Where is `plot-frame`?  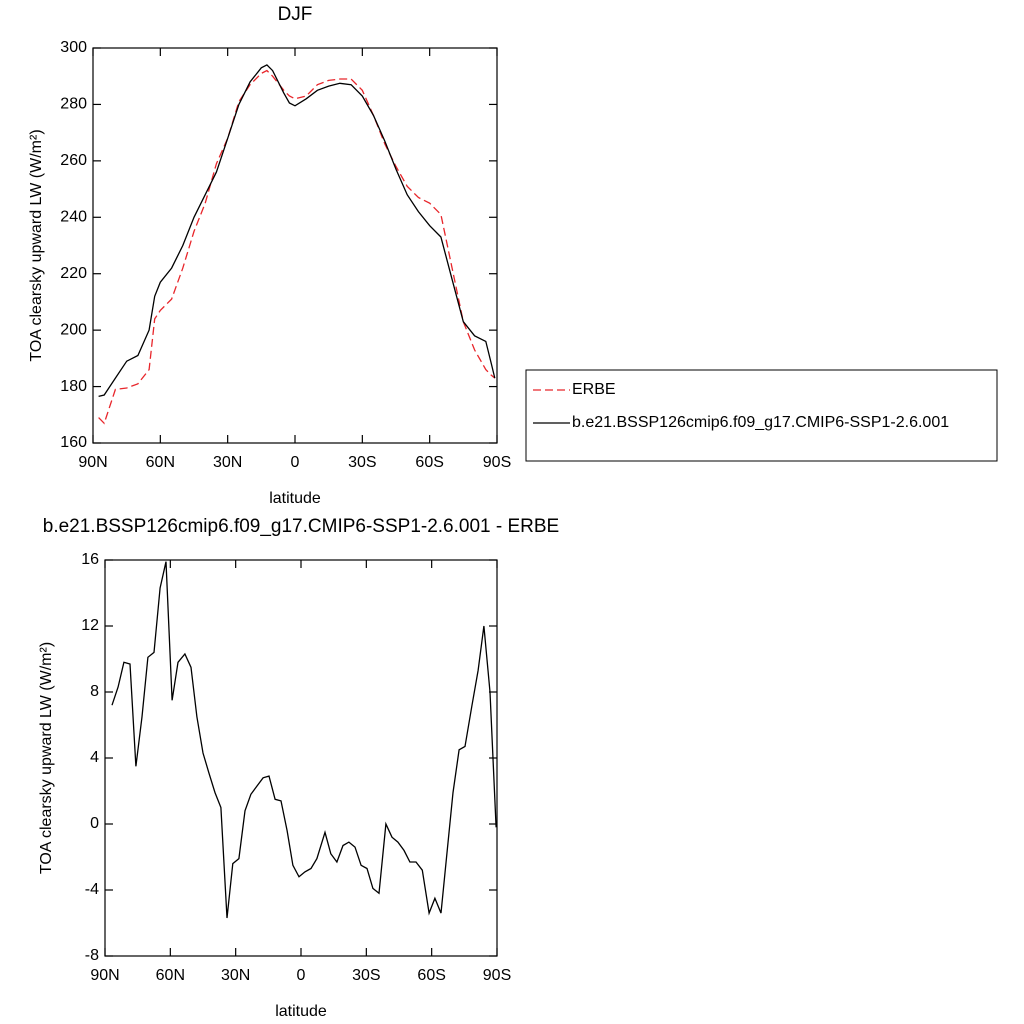
plot-frame is located at coordinates (301, 758).